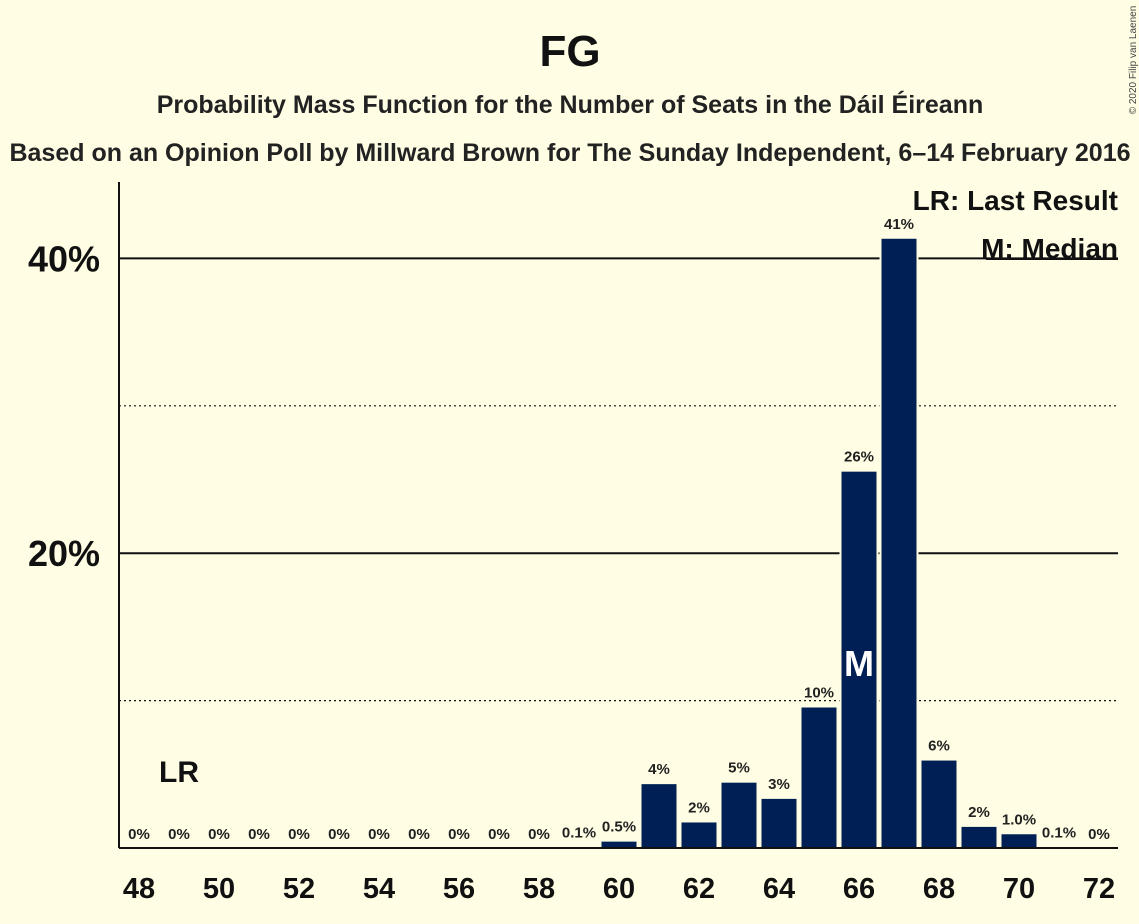  What do you see at coordinates (1133, 60) in the screenshot?
I see `copyright-credit: © 2020 Filip van Laenen` at bounding box center [1133, 60].